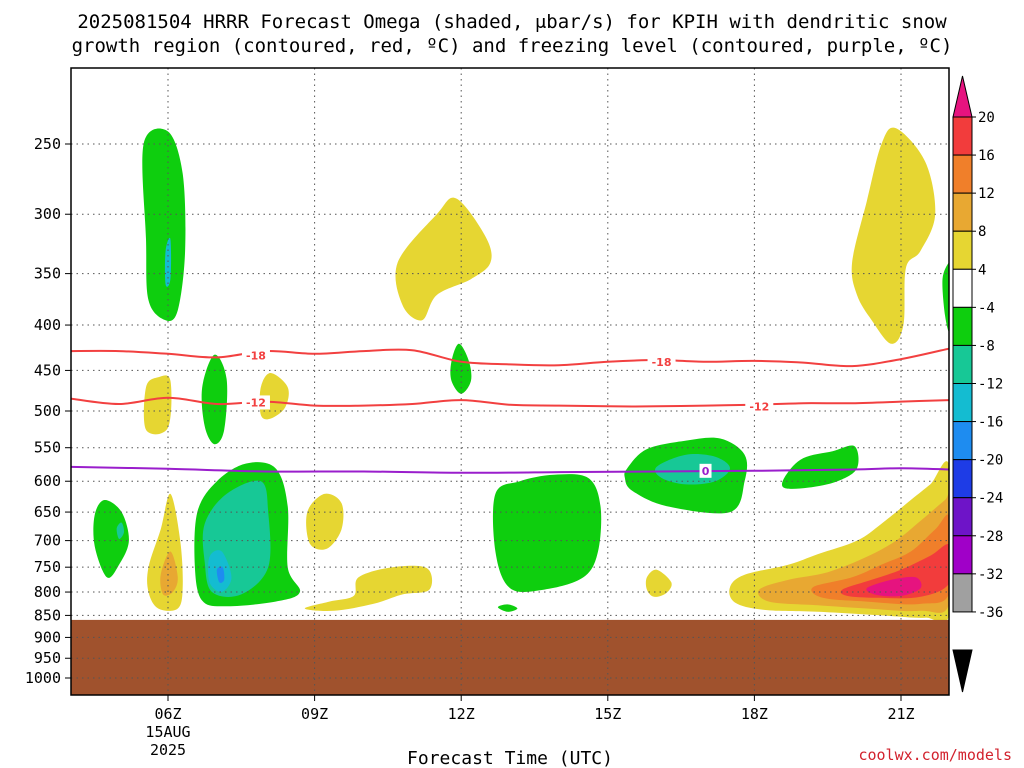  I want to click on x-tick-label: 15Z, so click(607, 714).